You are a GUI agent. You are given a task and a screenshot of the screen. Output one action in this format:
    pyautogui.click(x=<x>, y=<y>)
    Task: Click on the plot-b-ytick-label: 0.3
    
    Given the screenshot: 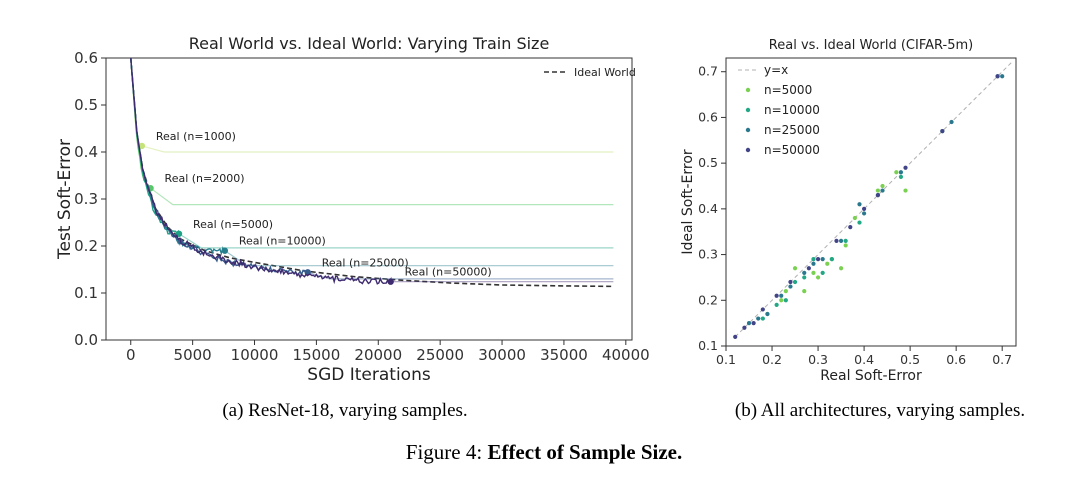 What is the action you would take?
    pyautogui.click(x=708, y=254)
    